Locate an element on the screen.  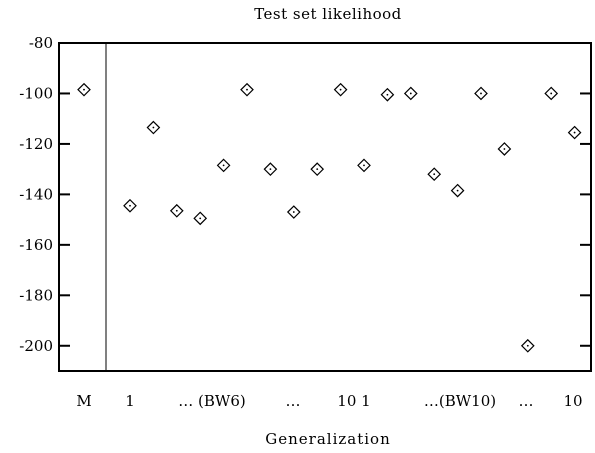
y-tick-label-6: -200 is located at coordinates (36, 346).